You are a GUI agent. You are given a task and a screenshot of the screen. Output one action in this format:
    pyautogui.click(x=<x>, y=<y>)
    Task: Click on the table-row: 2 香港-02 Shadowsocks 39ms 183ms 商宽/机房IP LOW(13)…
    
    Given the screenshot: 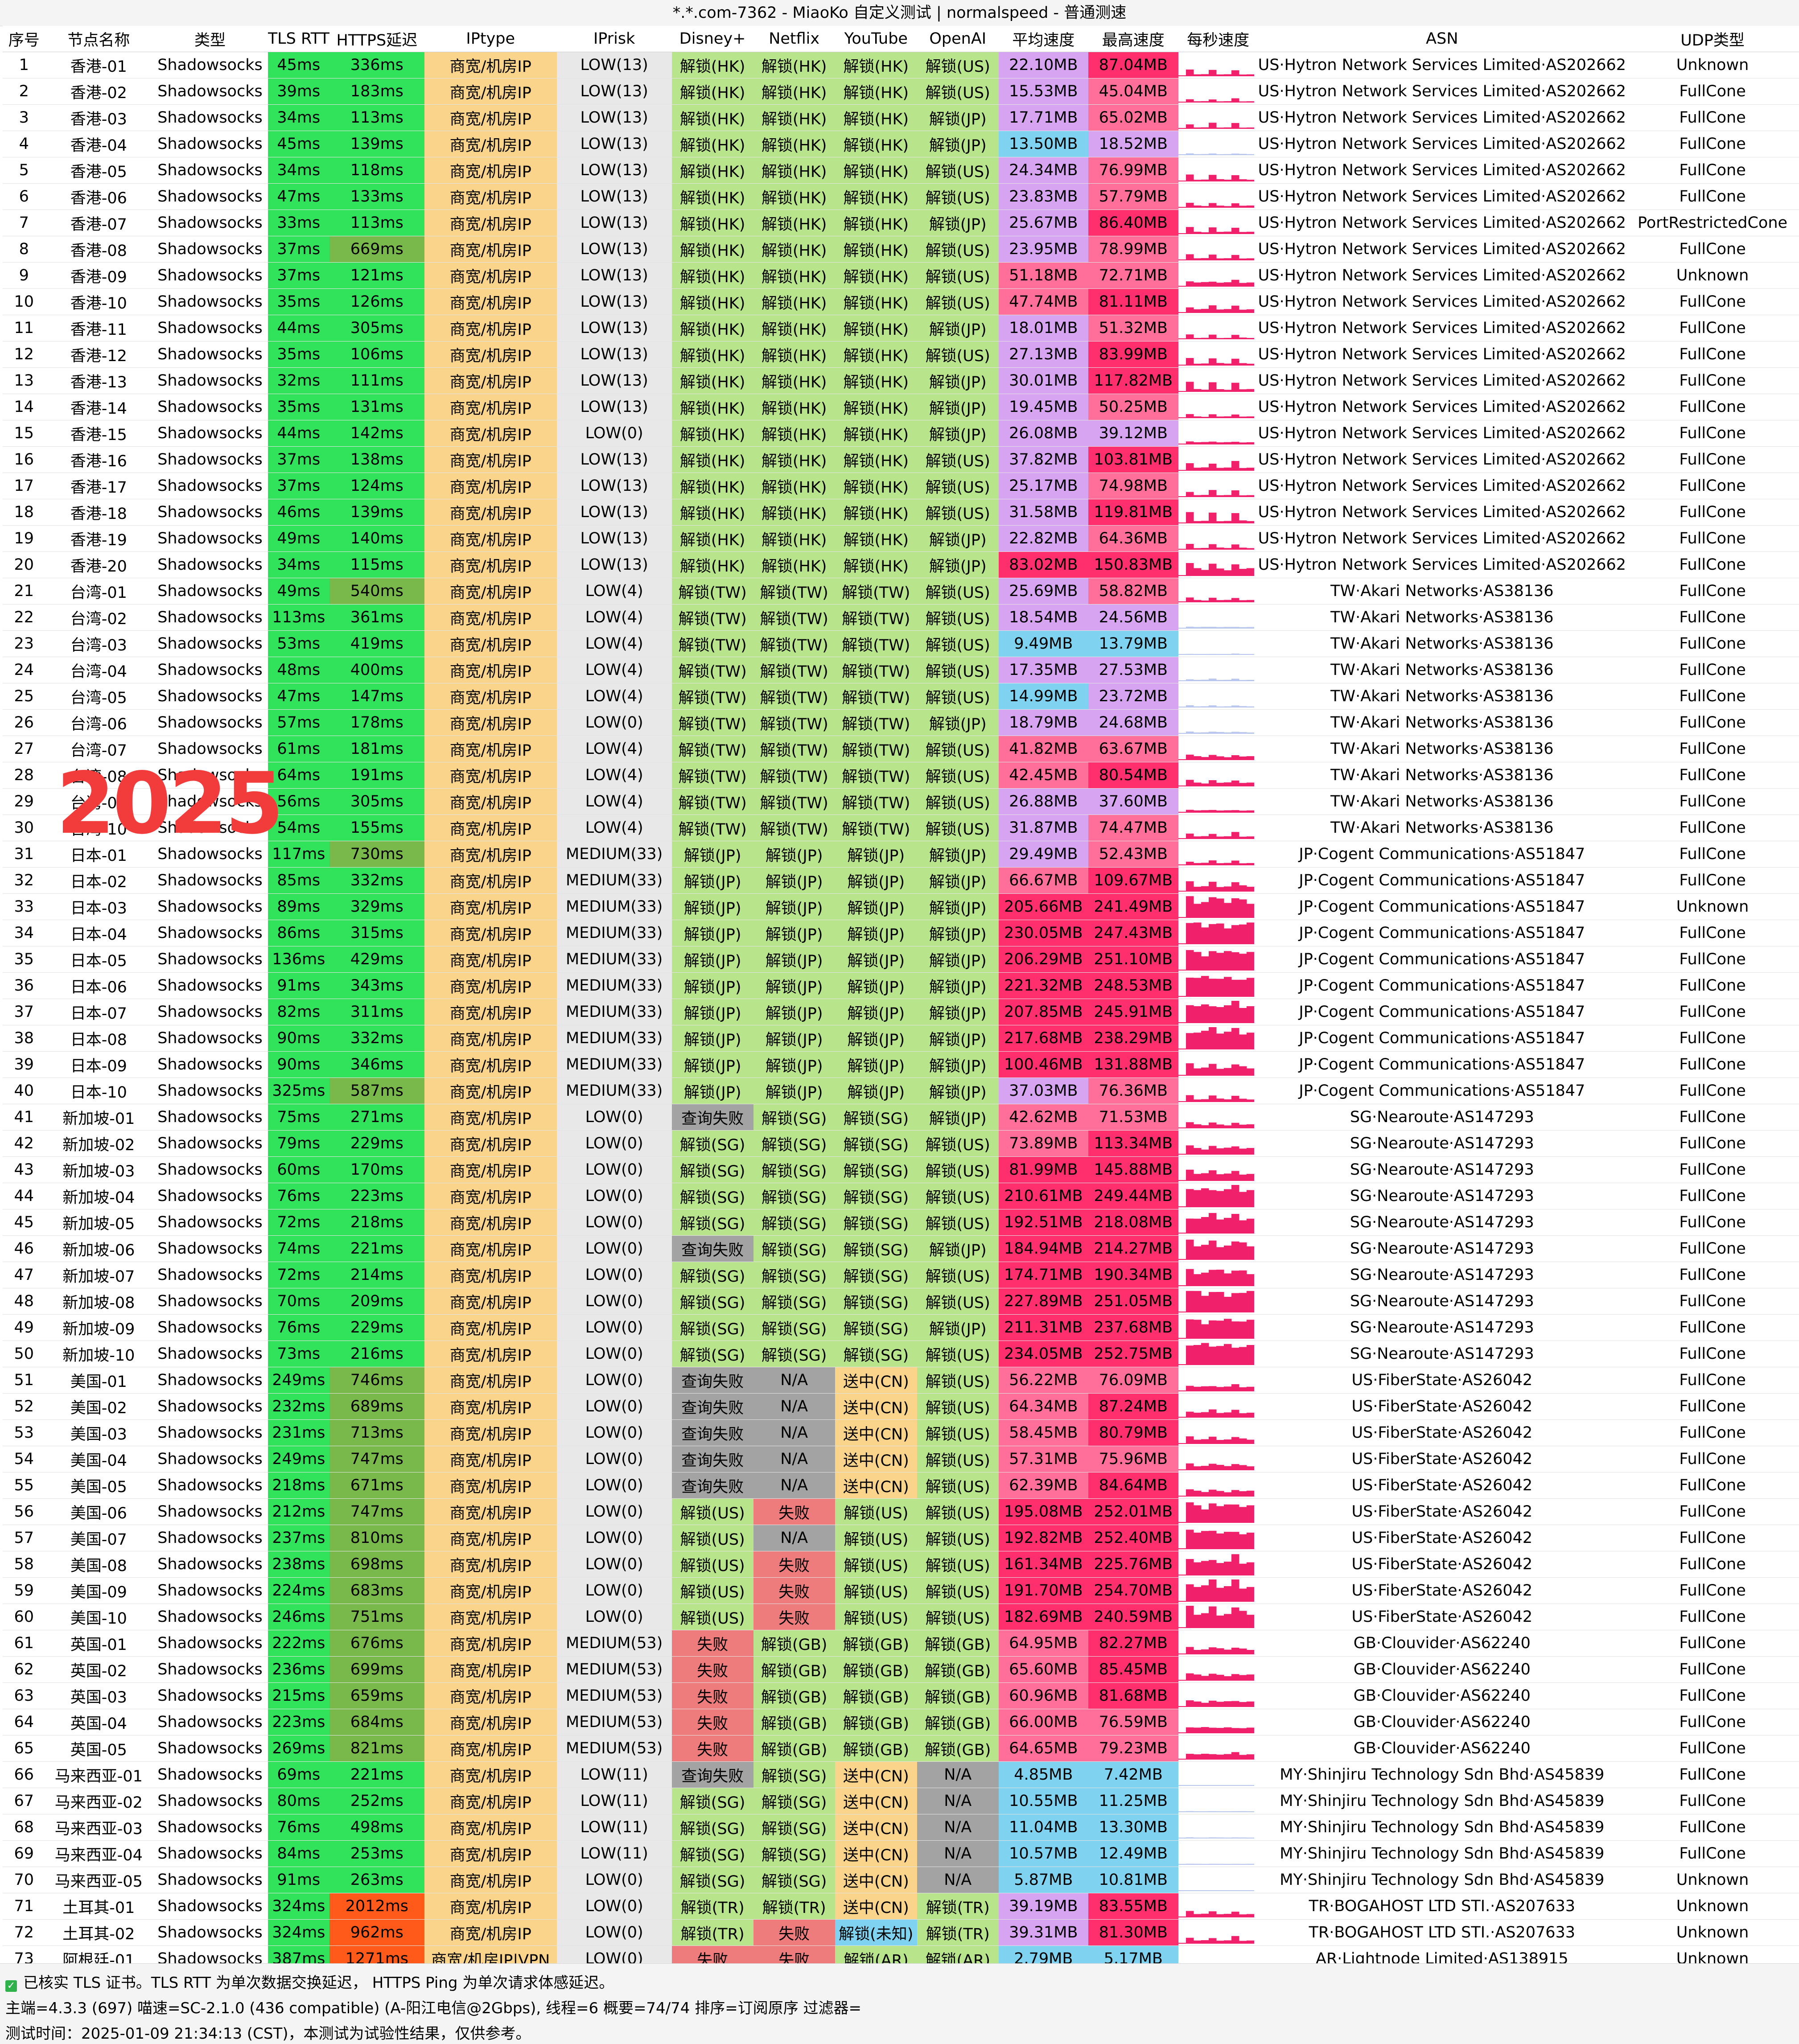 What is the action you would take?
    pyautogui.click(x=901, y=92)
    